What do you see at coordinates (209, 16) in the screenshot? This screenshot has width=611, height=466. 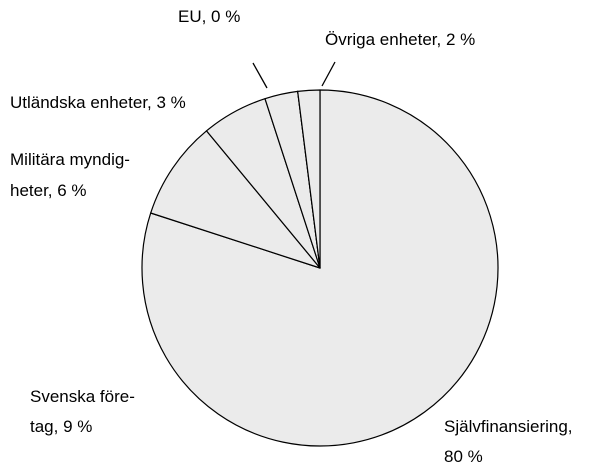 I see `slice-label: EU, 0 %` at bounding box center [209, 16].